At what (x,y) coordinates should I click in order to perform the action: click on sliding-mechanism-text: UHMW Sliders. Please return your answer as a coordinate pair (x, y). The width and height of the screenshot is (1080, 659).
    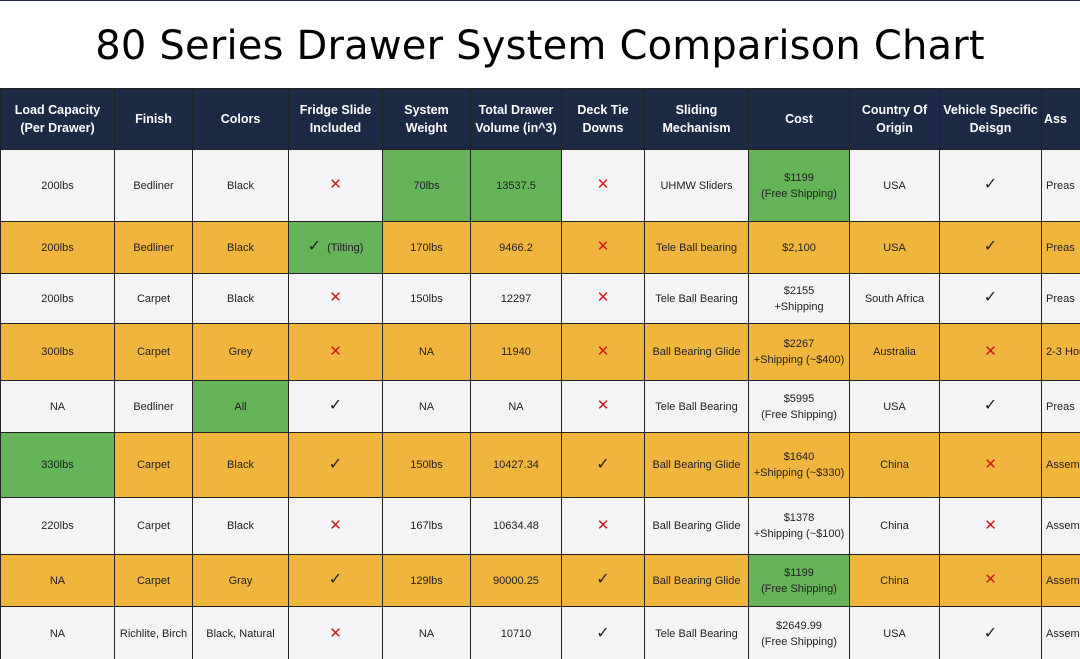
    Looking at the image, I should click on (696, 185).